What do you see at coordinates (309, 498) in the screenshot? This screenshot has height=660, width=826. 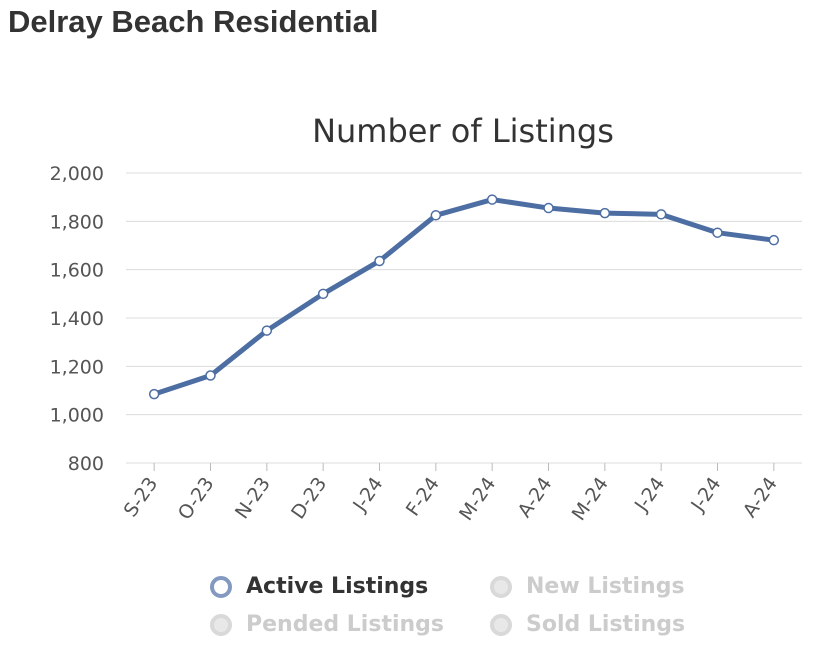 I see `x-tick-label: D-23` at bounding box center [309, 498].